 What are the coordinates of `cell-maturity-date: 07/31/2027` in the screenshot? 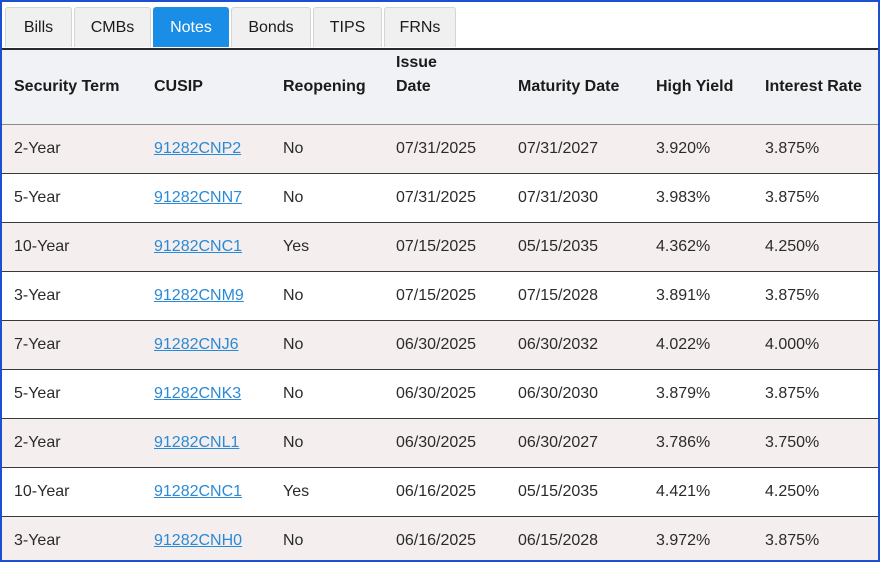 It's located at (575, 149).